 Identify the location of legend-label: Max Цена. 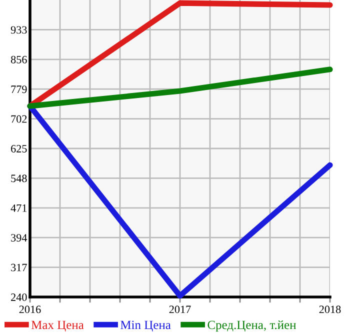
(57, 326).